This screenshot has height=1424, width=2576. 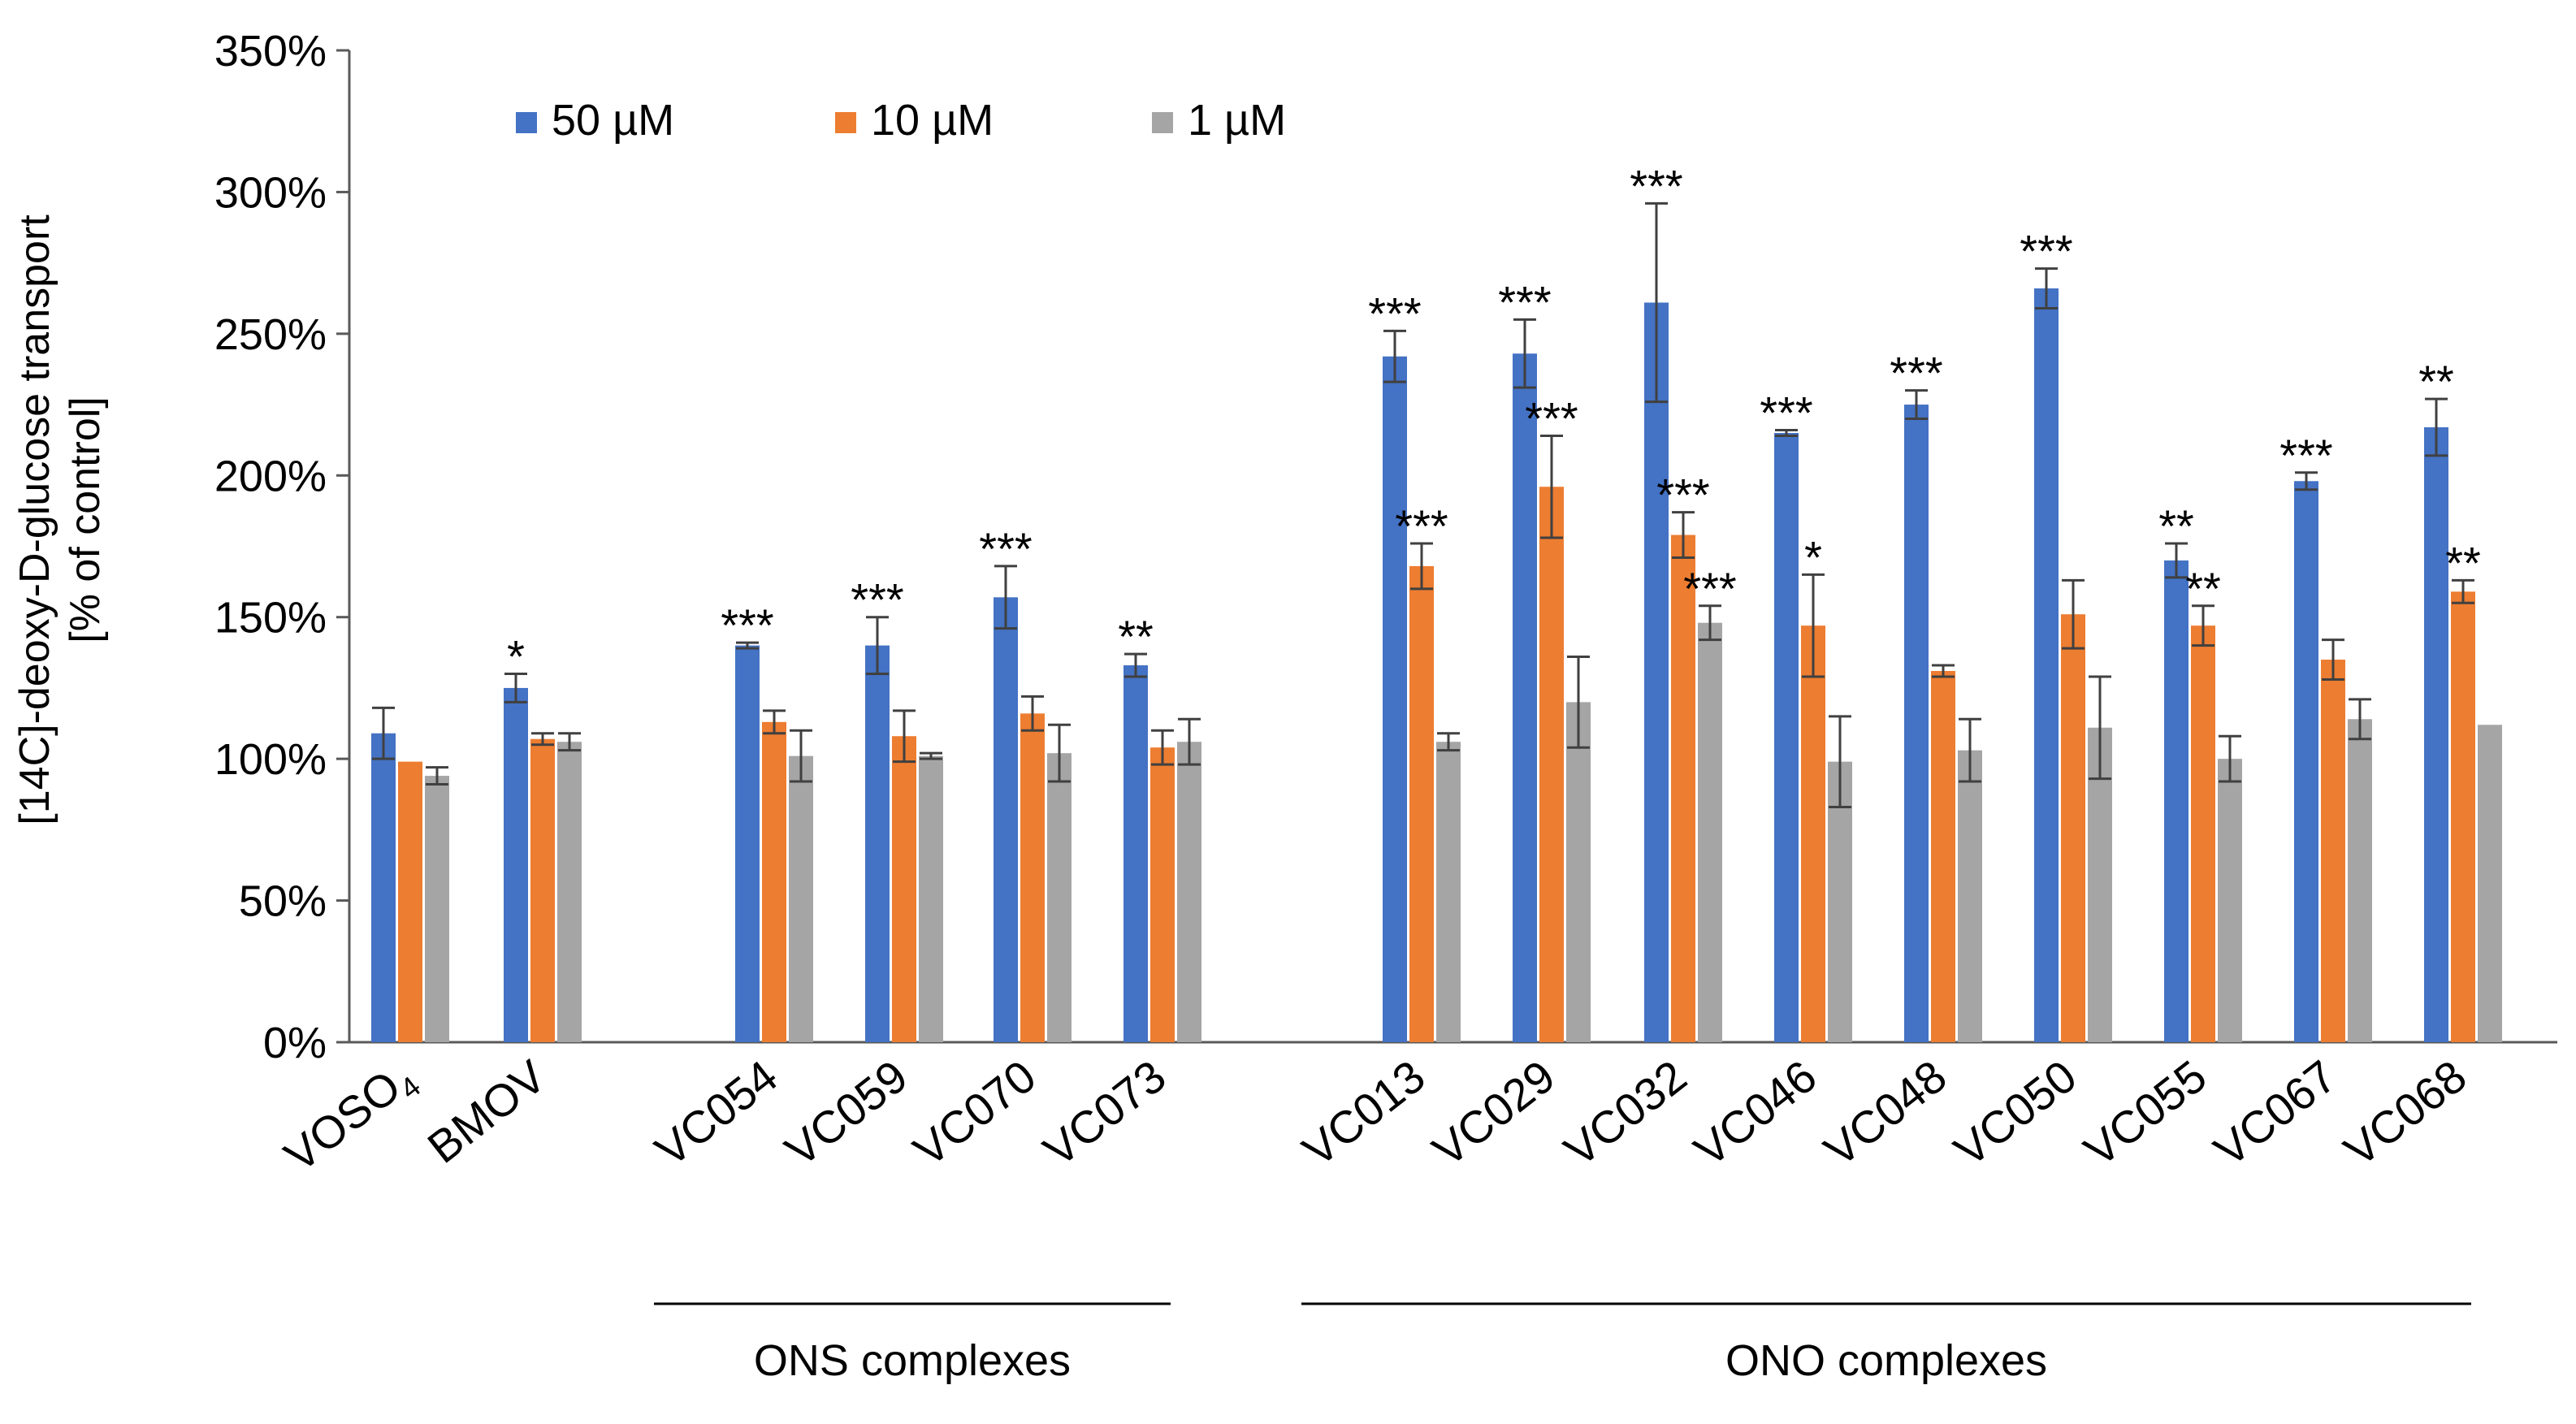 I want to click on x-tick-label: VOSO4, so click(x=351, y=1118).